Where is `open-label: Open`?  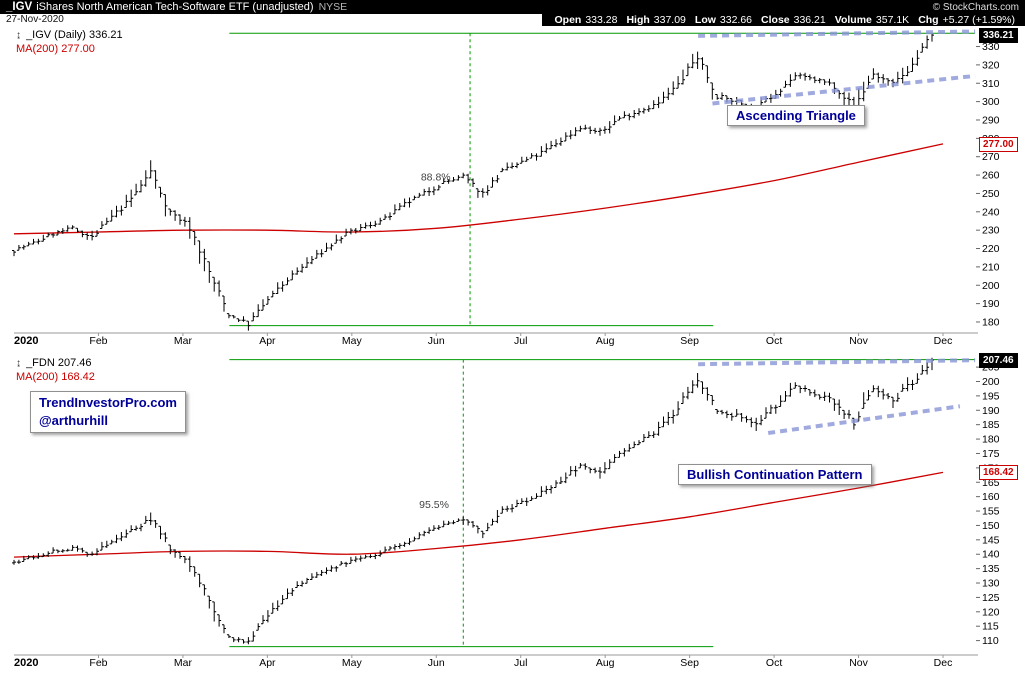
open-label: Open is located at coordinates (568, 20).